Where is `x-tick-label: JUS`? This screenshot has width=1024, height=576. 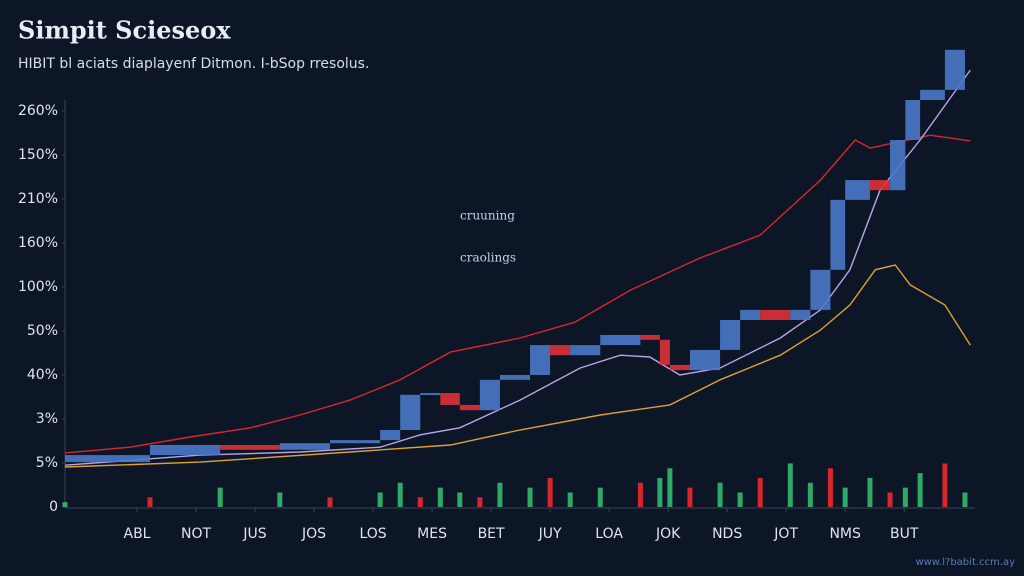
x-tick-label: JUS is located at coordinates (254, 534).